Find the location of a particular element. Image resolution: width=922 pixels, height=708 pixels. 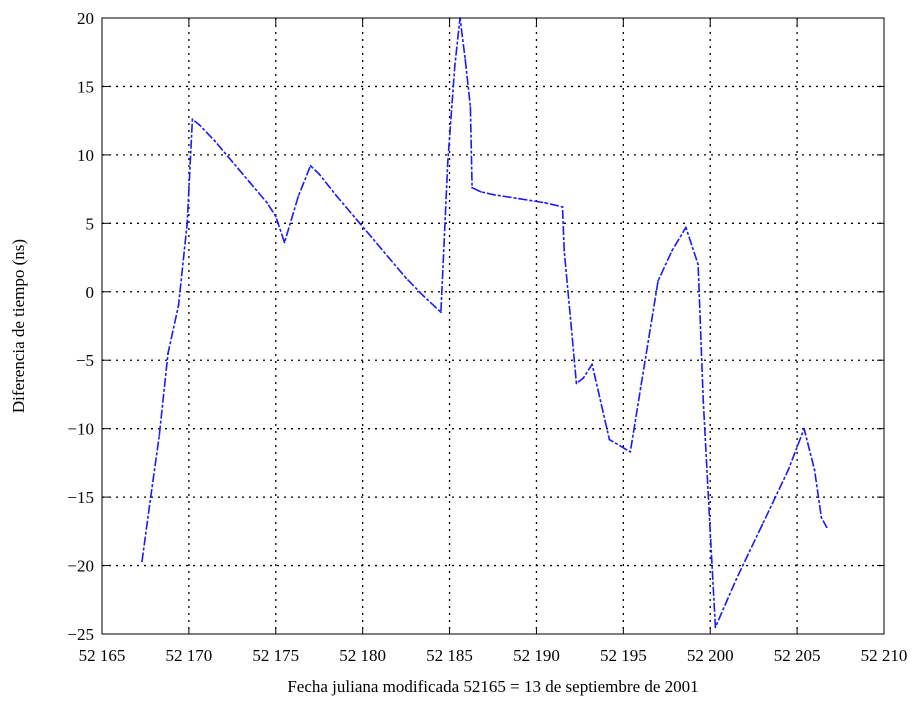

y-tick-label: 15 is located at coordinates (85, 86).